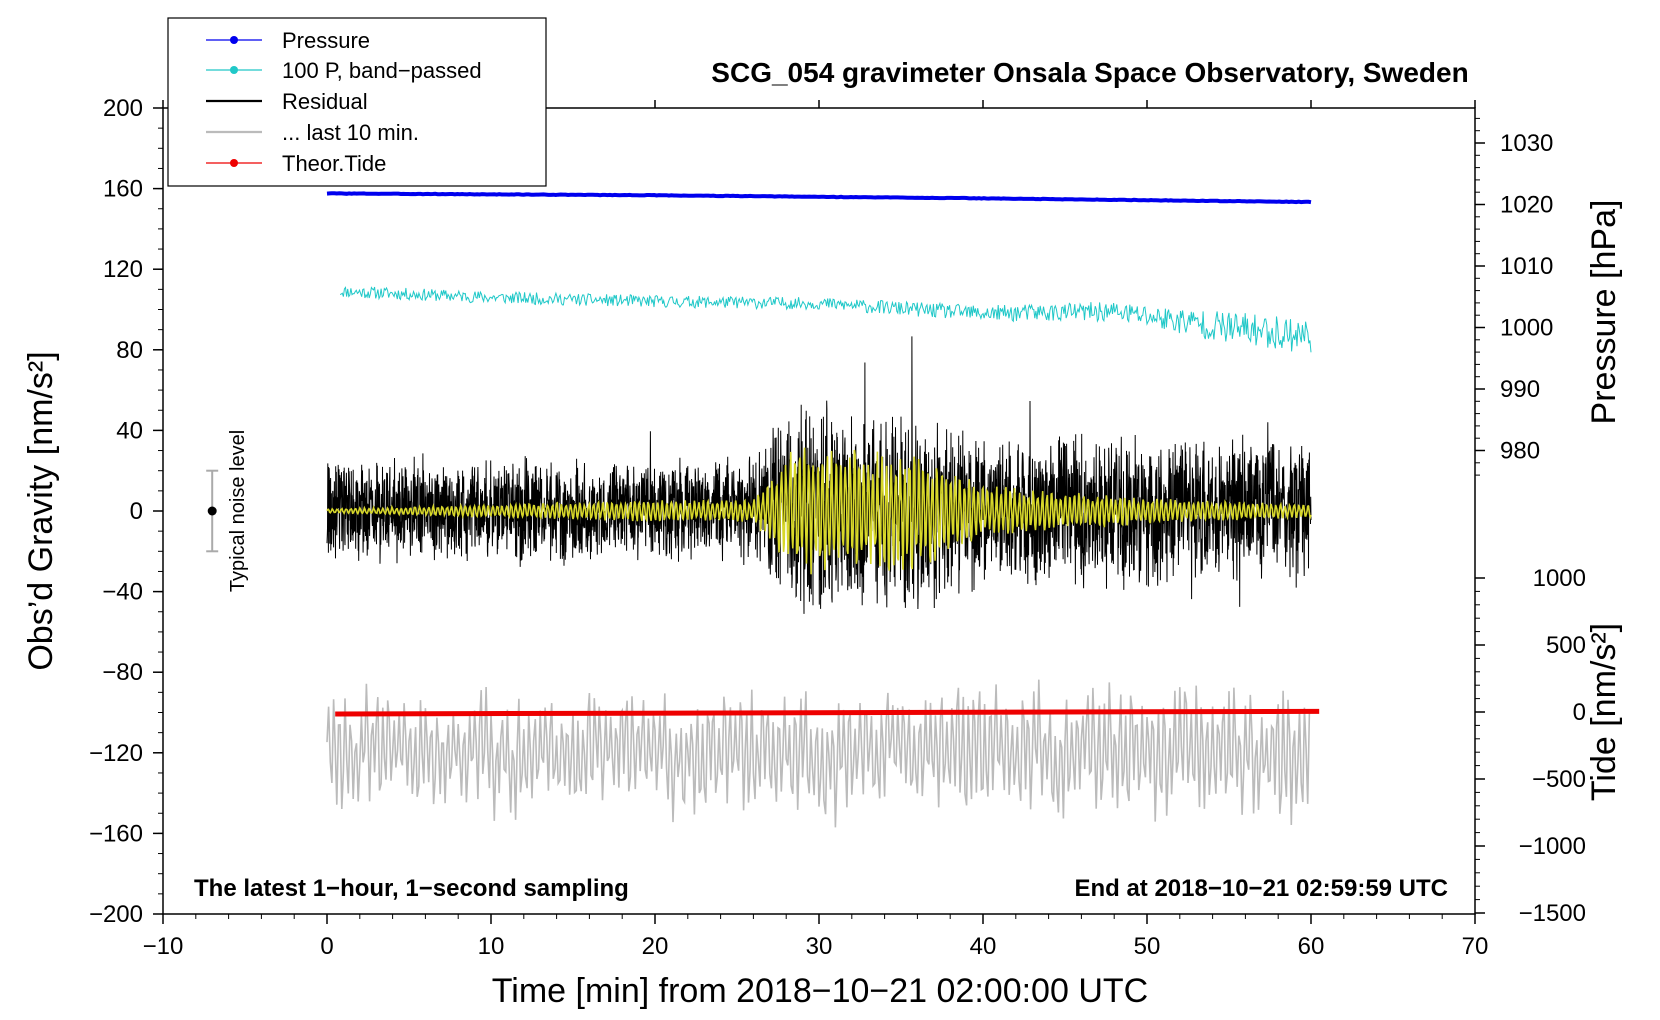 The image size is (1660, 1020). What do you see at coordinates (123, 108) in the screenshot?
I see `left-y-tick-label: 200` at bounding box center [123, 108].